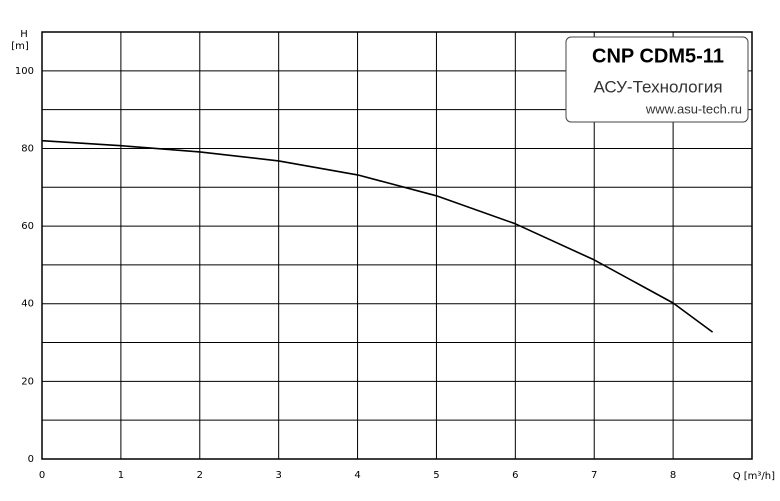 The height and width of the screenshot is (501, 780). I want to click on website: www.asu-tech.ru, so click(693, 108).